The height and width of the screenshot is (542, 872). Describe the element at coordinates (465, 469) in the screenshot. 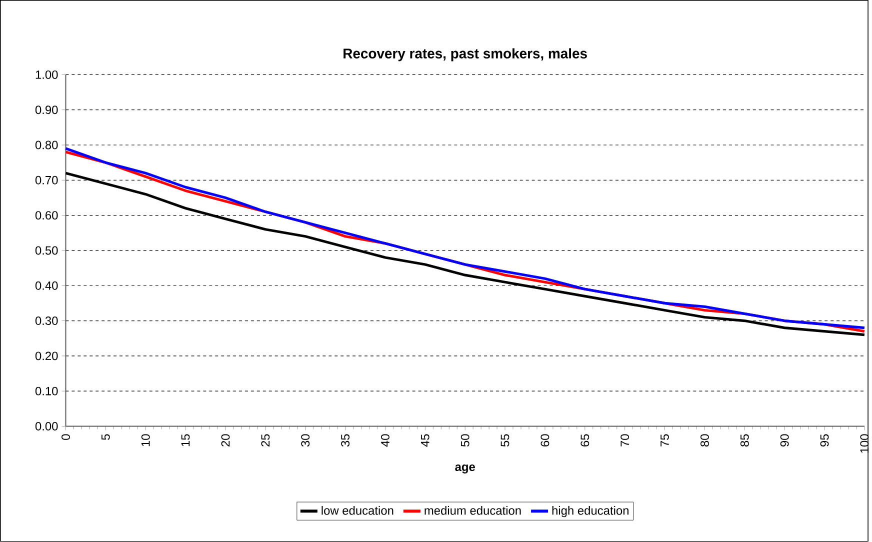

I see `x-axis-title: age` at that location.